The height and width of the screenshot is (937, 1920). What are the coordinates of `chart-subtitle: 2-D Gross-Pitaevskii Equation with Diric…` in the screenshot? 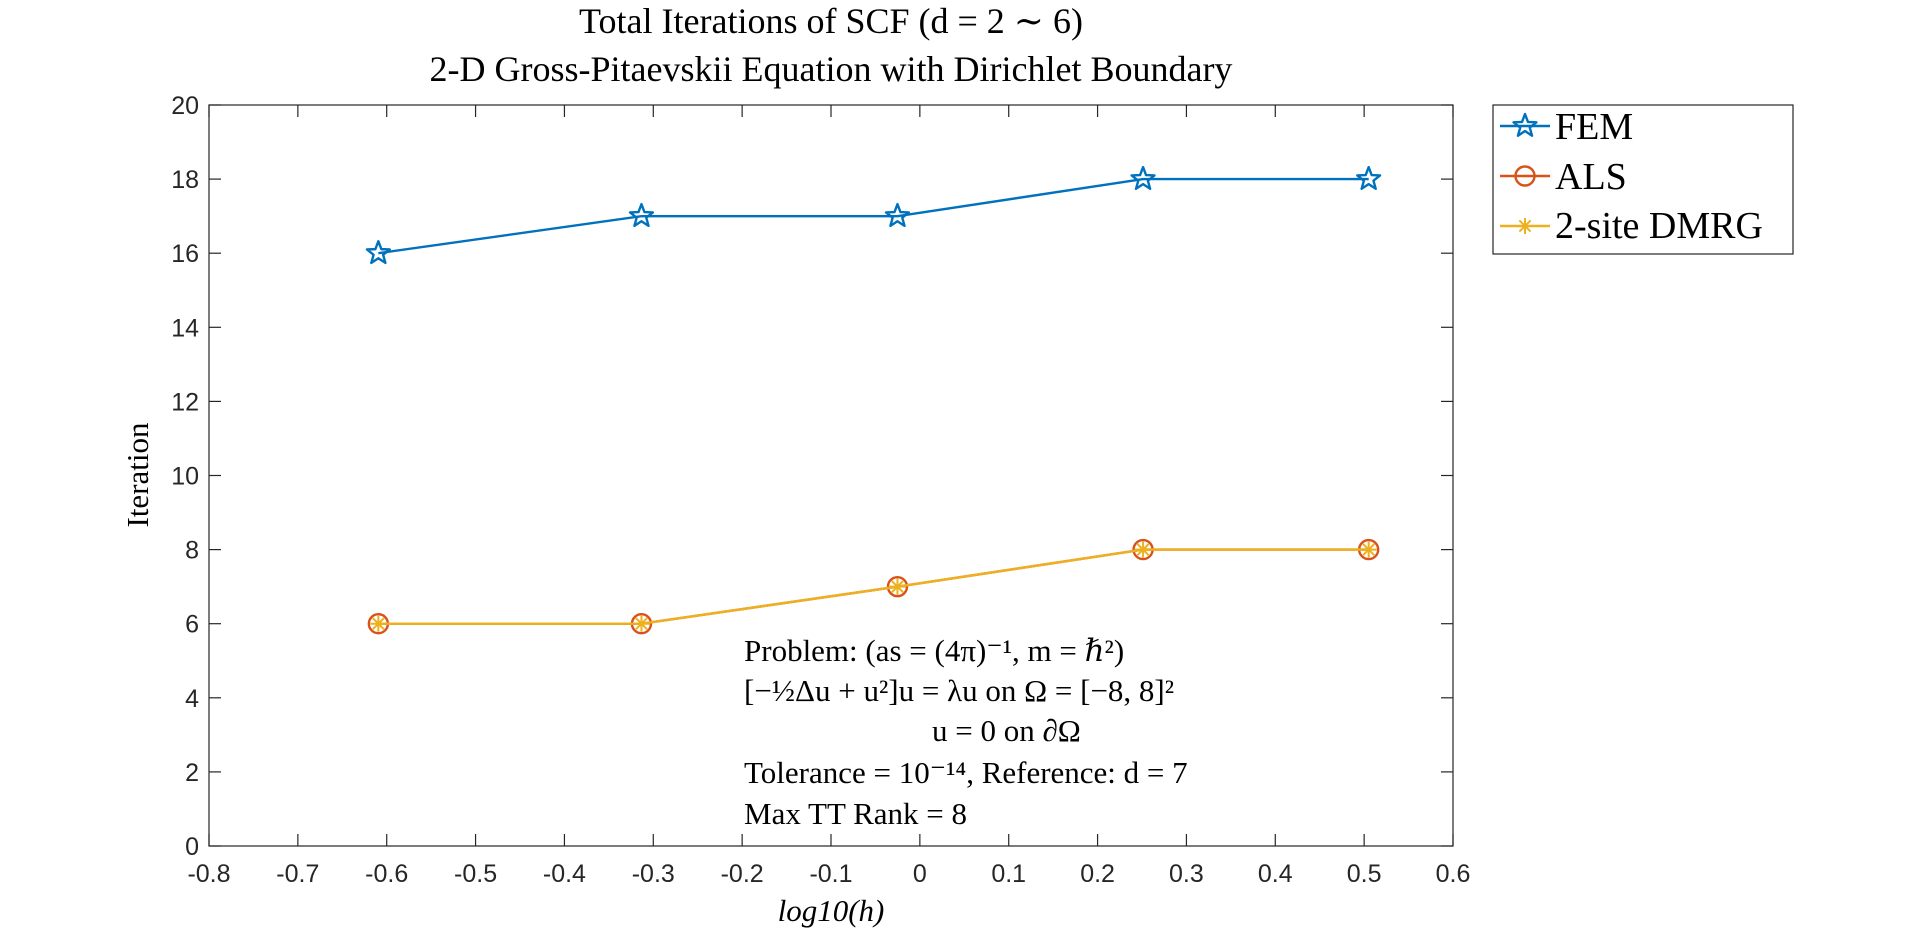 It's located at (831, 69).